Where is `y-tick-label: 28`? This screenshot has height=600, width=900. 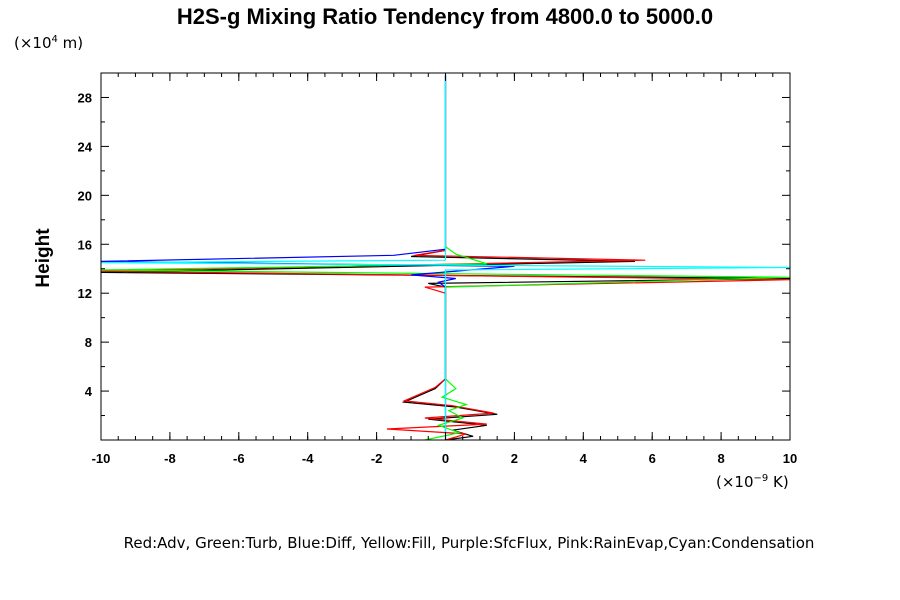 y-tick-label: 28 is located at coordinates (85, 97).